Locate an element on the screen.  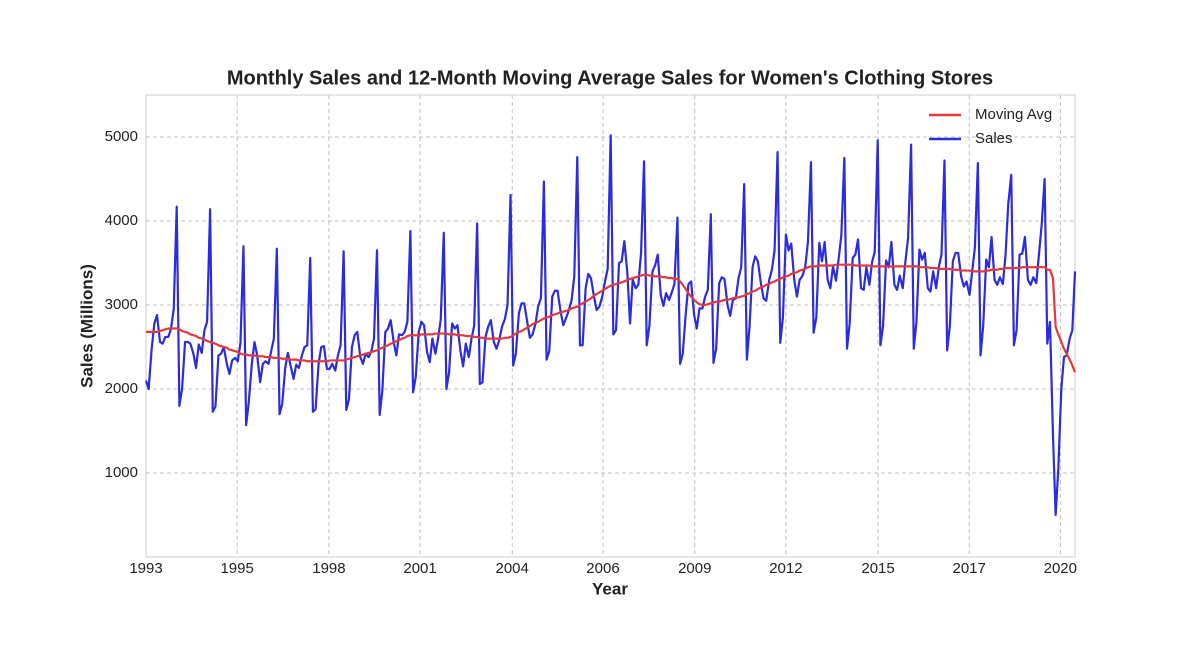
y-tick-label: 4000 is located at coordinates (121, 220).